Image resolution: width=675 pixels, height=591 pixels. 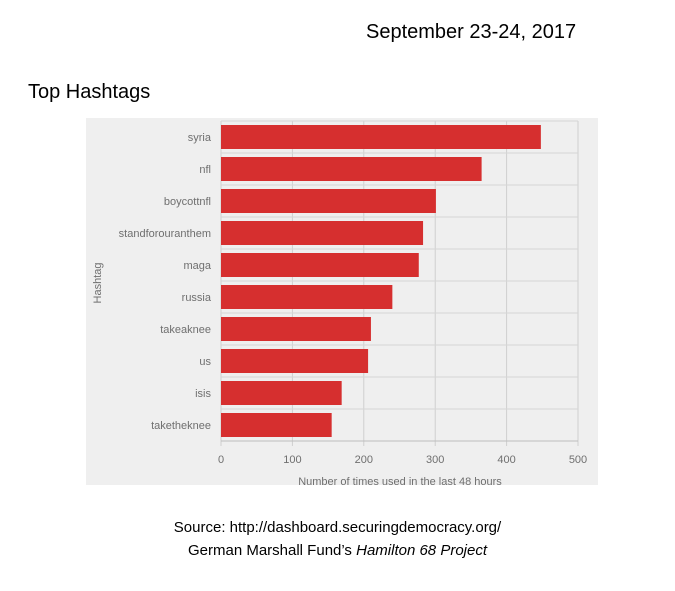 What do you see at coordinates (197, 266) in the screenshot?
I see `category-label: maga` at bounding box center [197, 266].